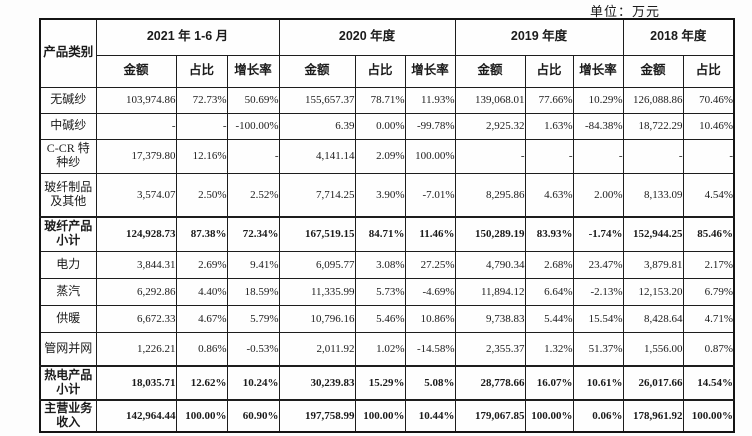 The height and width of the screenshot is (436, 752). What do you see at coordinates (598, 234) in the screenshot?
I see `table-cell: -1.74%` at bounding box center [598, 234].